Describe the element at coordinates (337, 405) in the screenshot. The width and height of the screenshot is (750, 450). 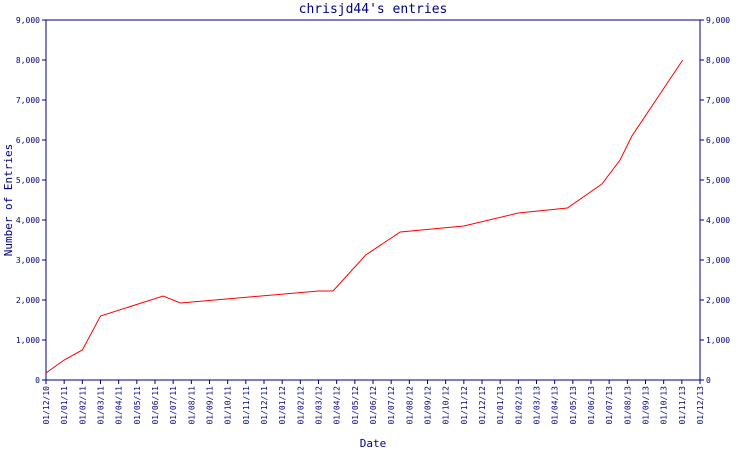
I see `x-tick-label: 01/04/12` at that location.